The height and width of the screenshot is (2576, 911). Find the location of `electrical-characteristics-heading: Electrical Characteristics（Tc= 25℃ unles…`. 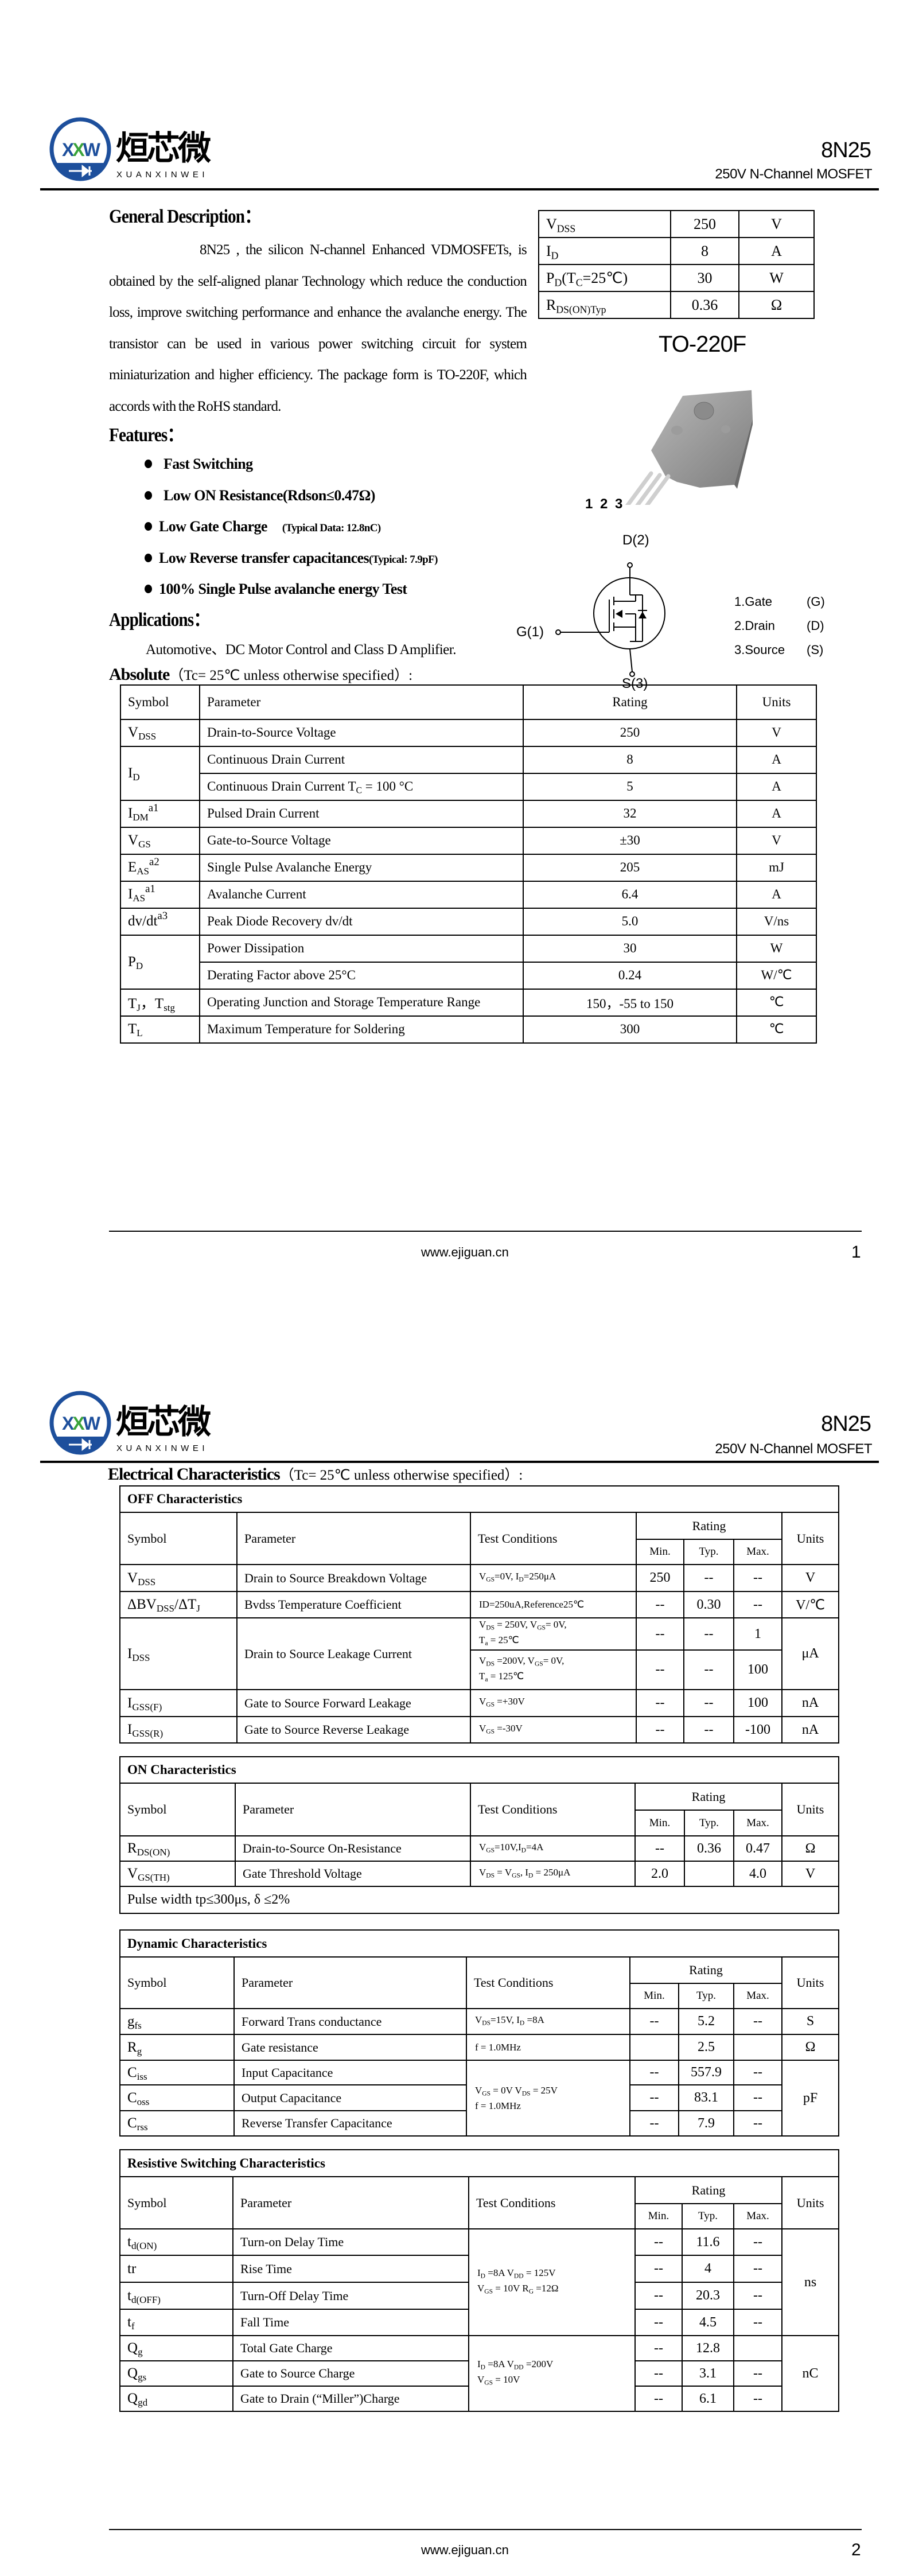

electrical-characteristics-heading: Electrical Characteristics（Tc= 25℃ unles… is located at coordinates (315, 1475).